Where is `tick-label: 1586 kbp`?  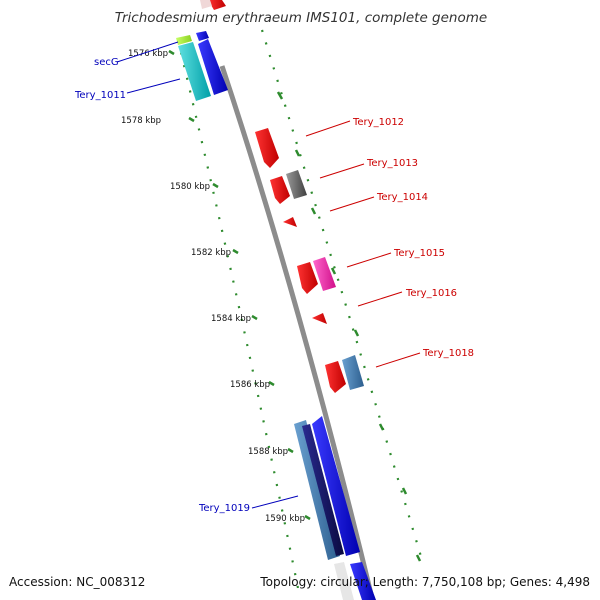 tick-label: 1586 kbp is located at coordinates (250, 385).